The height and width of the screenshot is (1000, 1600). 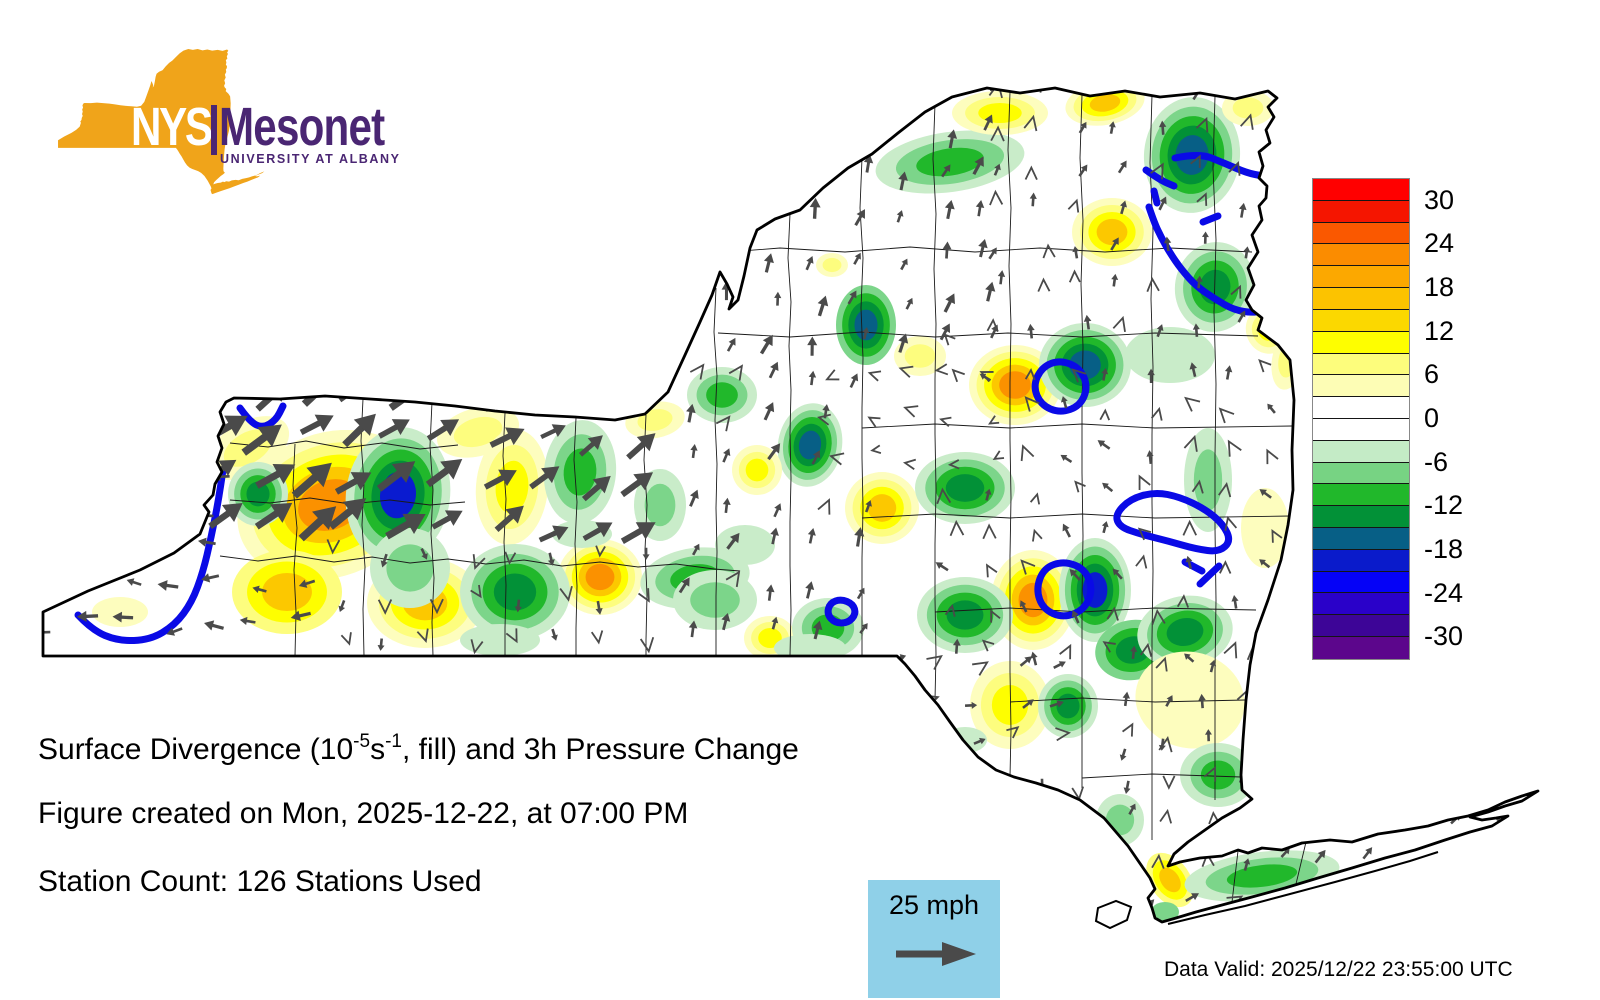 I want to click on wind-scale-label: 25 mph, so click(x=934, y=905).